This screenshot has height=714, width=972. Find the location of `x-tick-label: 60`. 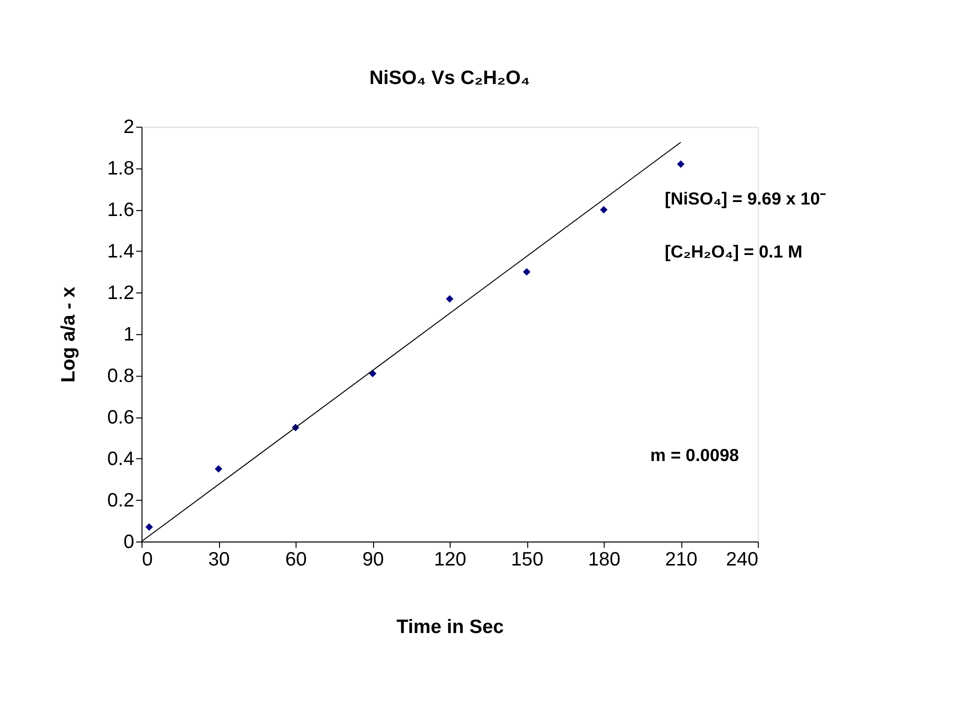

x-tick-label: 60 is located at coordinates (296, 559).